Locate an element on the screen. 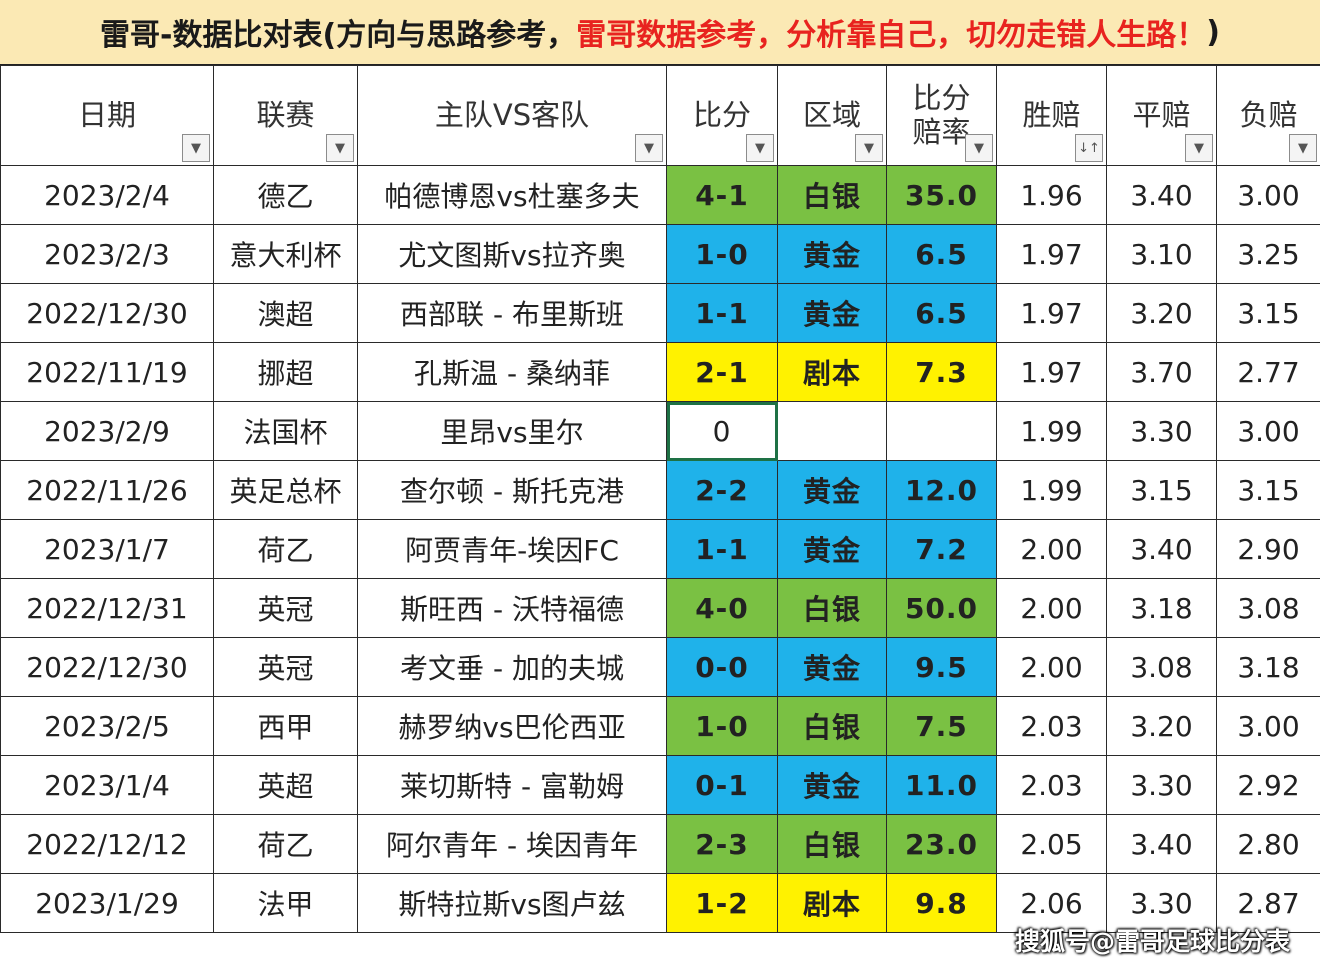  match-cell: 里昂vs里尔 is located at coordinates (512, 431).